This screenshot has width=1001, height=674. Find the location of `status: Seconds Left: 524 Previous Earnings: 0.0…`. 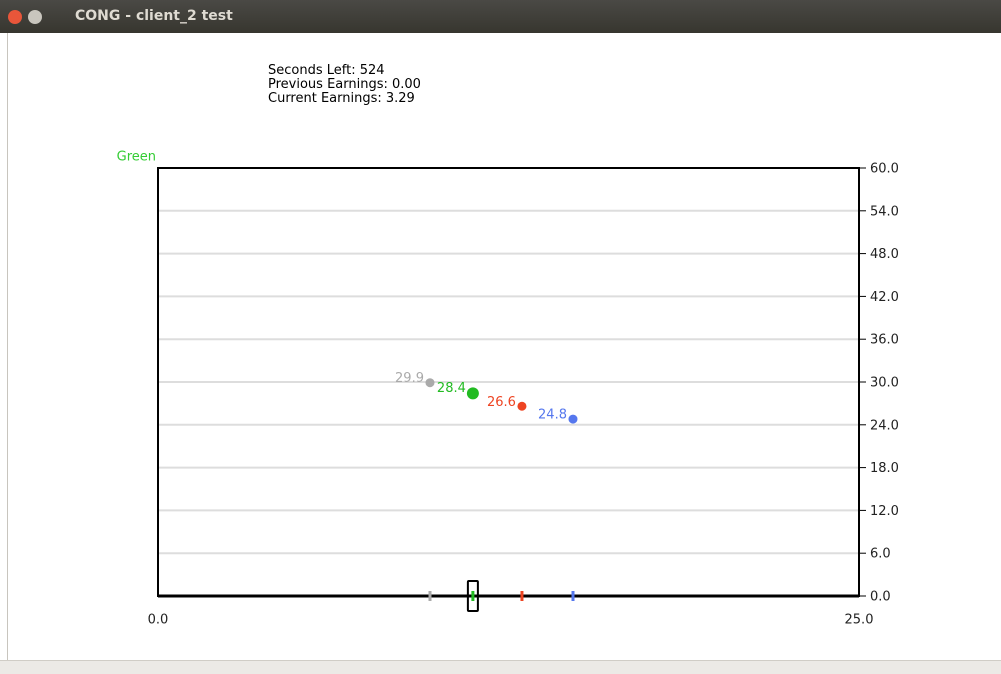

status: Seconds Left: 524 Previous Earnings: 0.0… is located at coordinates (344, 85).